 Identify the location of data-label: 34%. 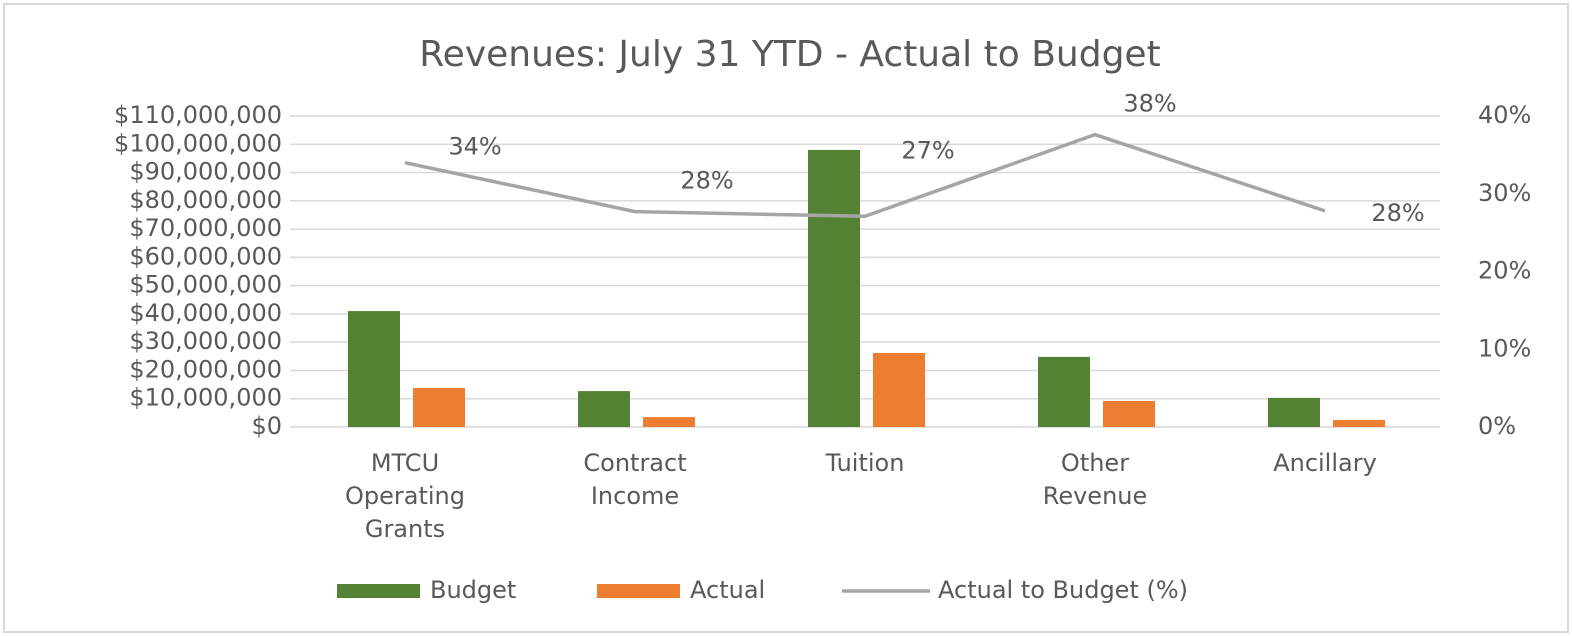
(474, 147).